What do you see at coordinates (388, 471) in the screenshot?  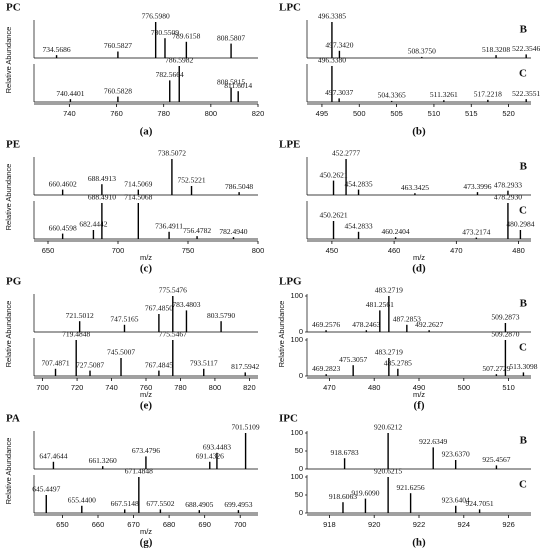 I see `peak-label: 920.6215` at bounding box center [388, 471].